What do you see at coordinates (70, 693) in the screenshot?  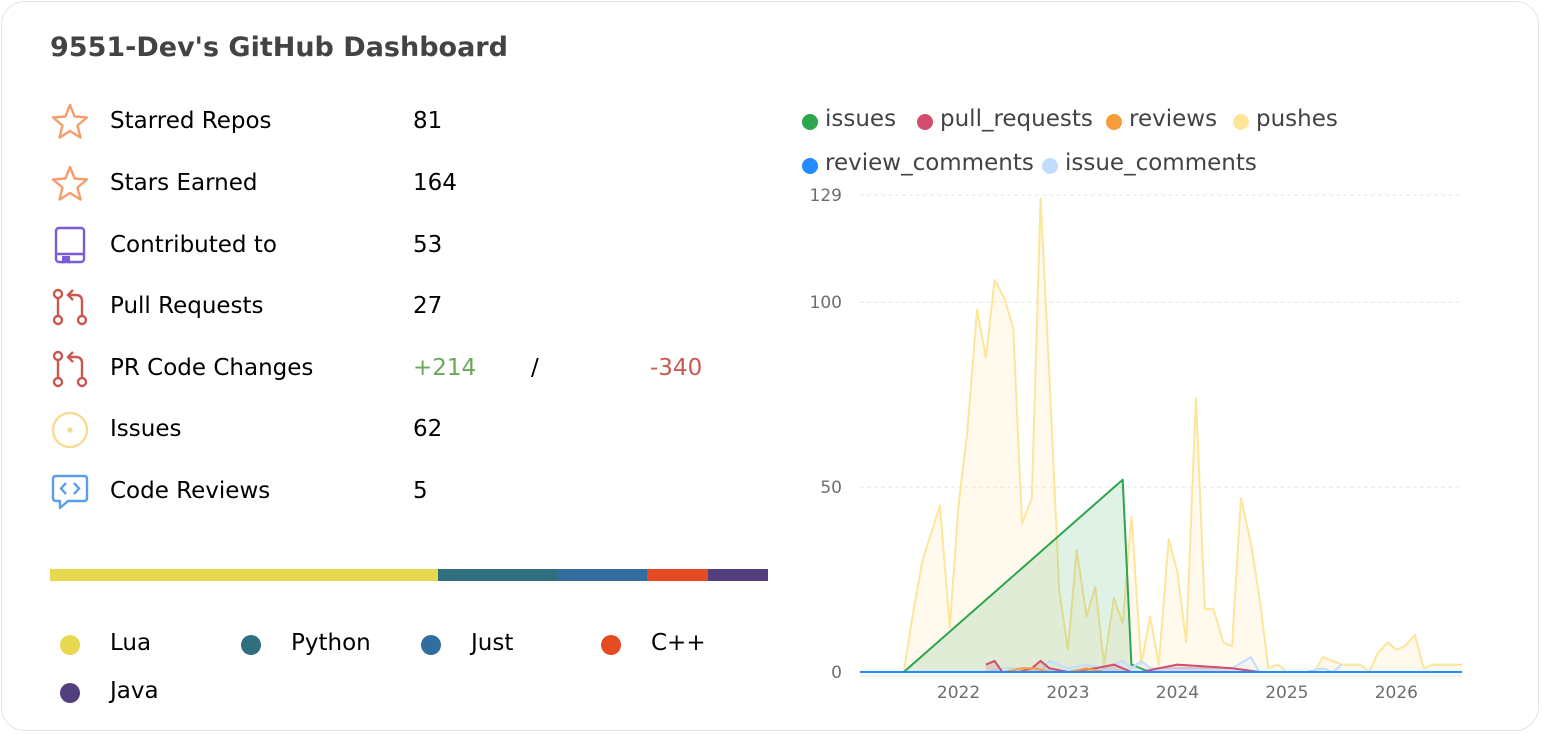 I see `java-dot` at bounding box center [70, 693].